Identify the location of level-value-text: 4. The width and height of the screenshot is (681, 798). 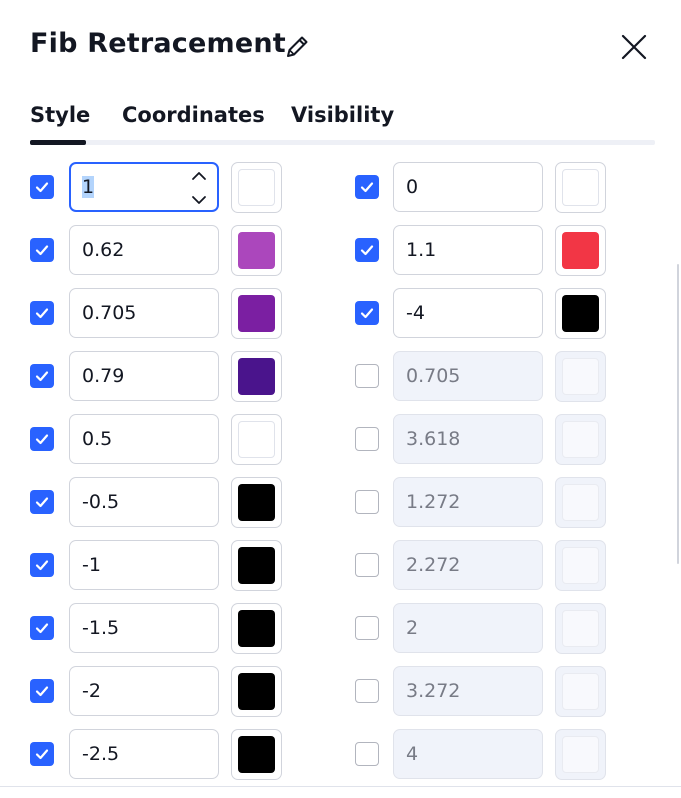
(412, 754).